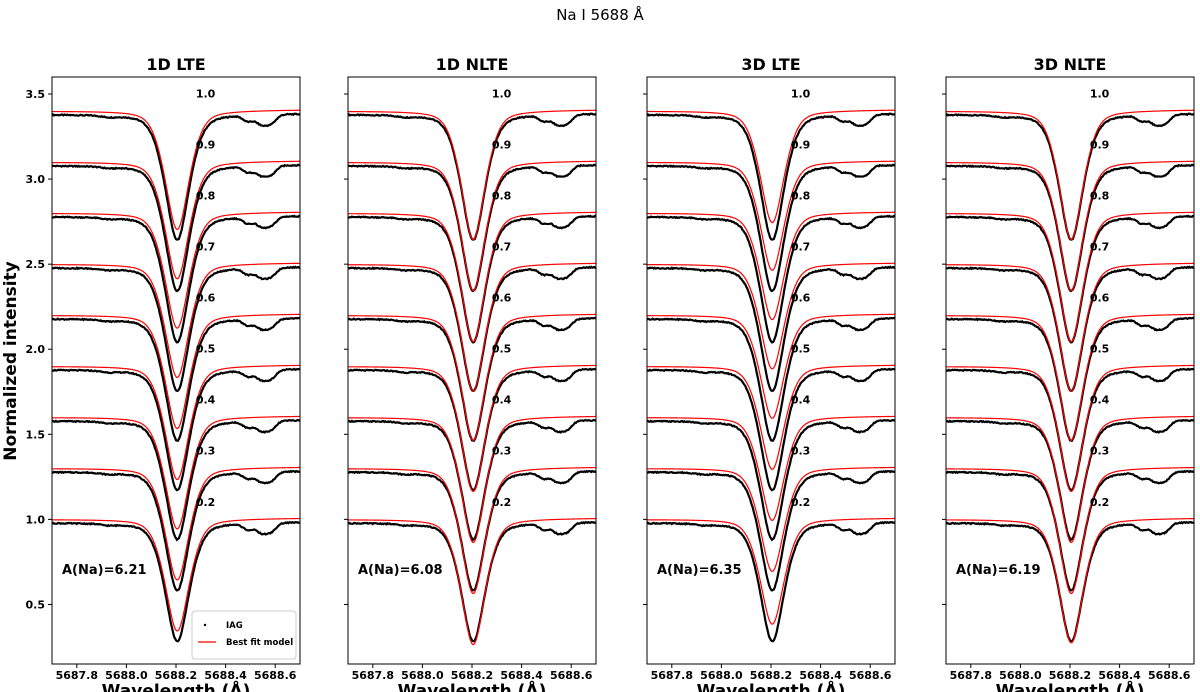 The height and width of the screenshot is (692, 1200). Describe the element at coordinates (36, 179) in the screenshot. I see `y-tick-label: 3.0` at that location.